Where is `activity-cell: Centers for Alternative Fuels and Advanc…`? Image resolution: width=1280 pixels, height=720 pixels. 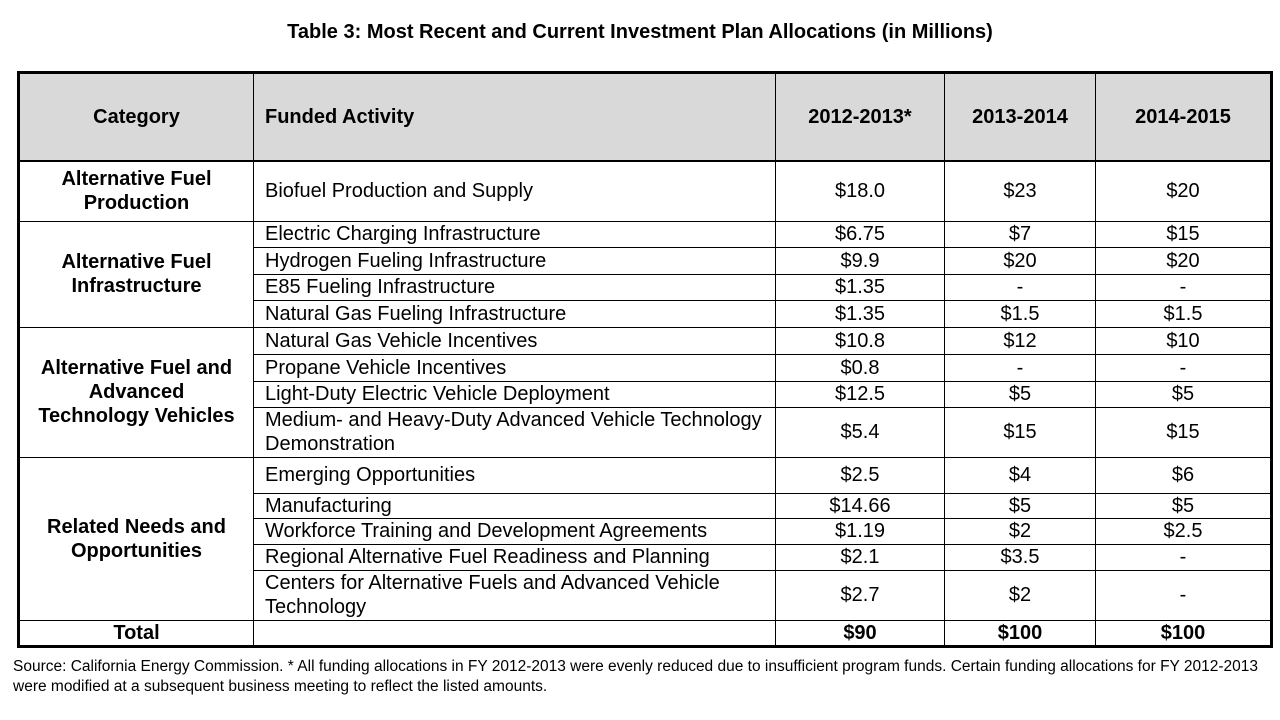
activity-cell: Centers for Alternative Fuels and Advanc… is located at coordinates (514, 595).